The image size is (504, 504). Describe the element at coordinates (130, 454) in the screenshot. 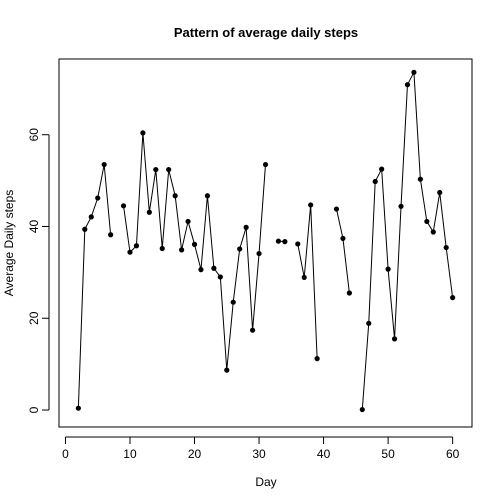

I see `x-tick-label: 10` at that location.